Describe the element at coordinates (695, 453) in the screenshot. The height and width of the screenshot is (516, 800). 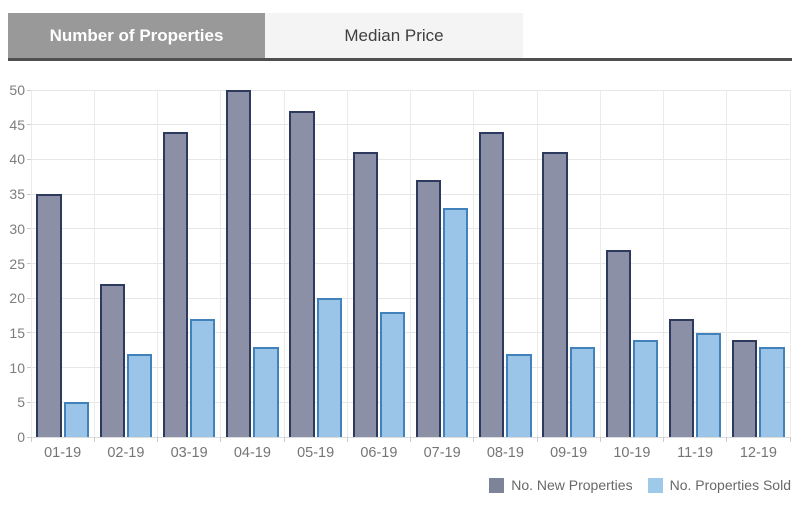
I see `x-axis-label: 11-19` at that location.